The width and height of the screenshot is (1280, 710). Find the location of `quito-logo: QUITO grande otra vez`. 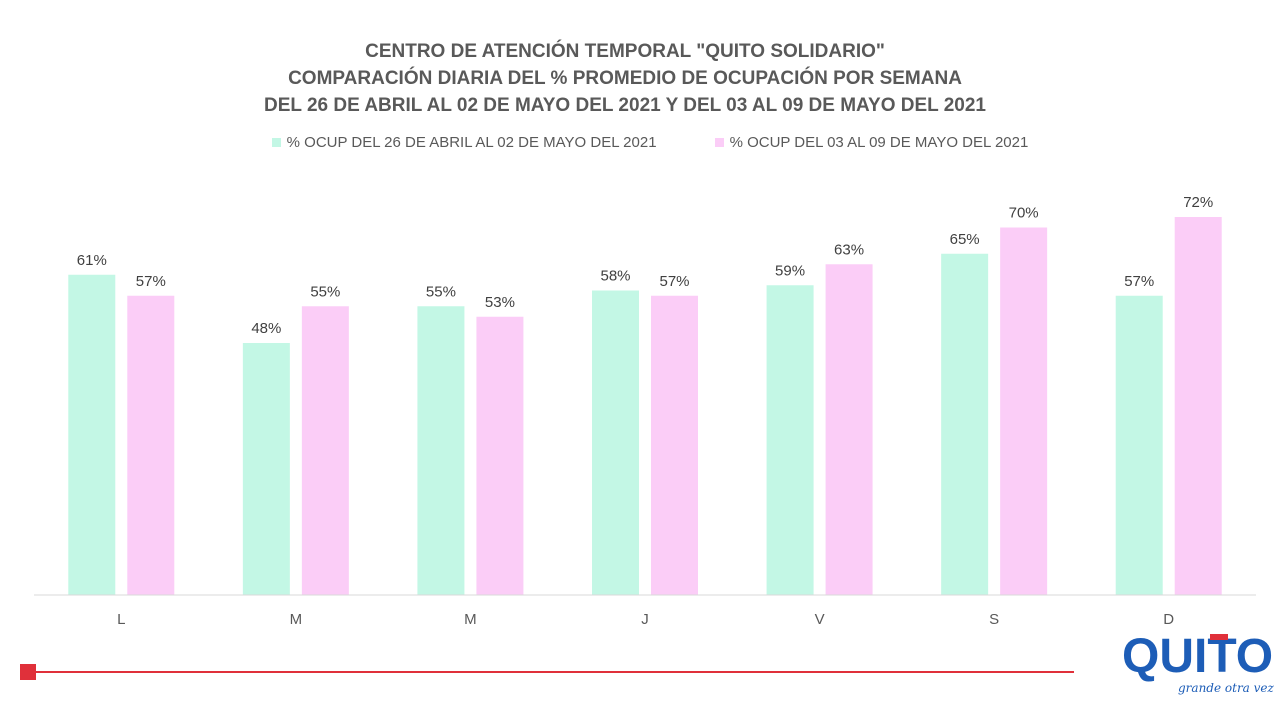

quito-logo: QUITO grande otra vez is located at coordinates (1198, 662).